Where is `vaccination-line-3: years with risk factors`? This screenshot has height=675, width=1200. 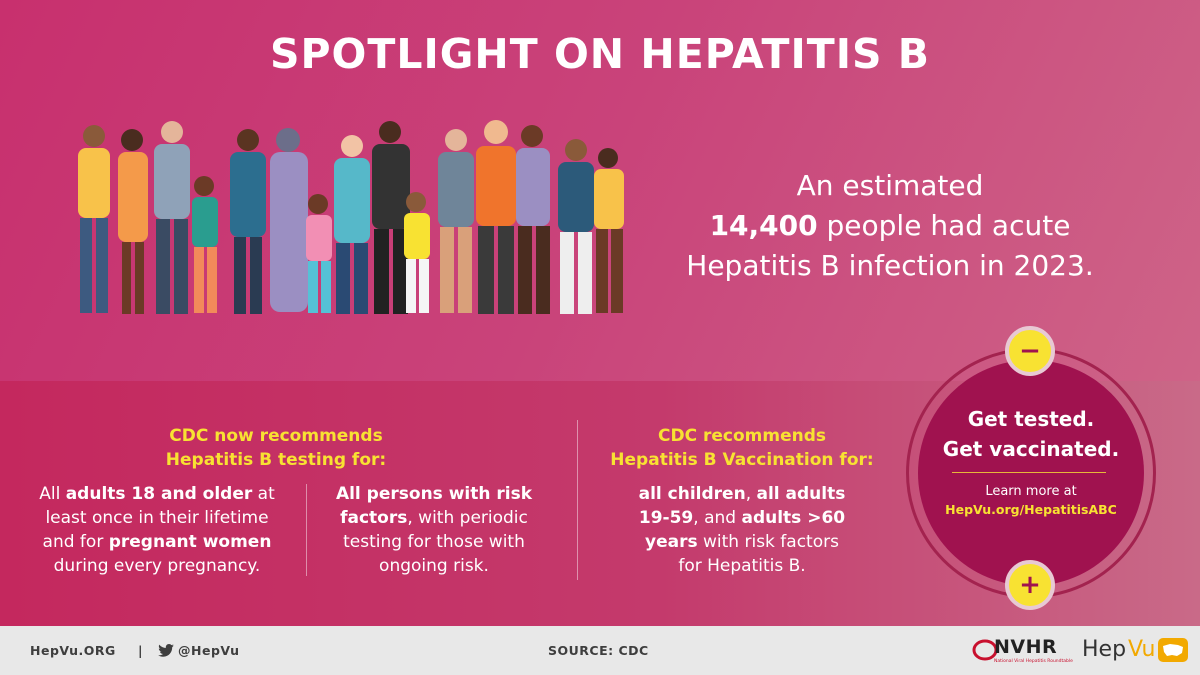
vaccination-line-3: years with risk factors is located at coordinates (742, 542).